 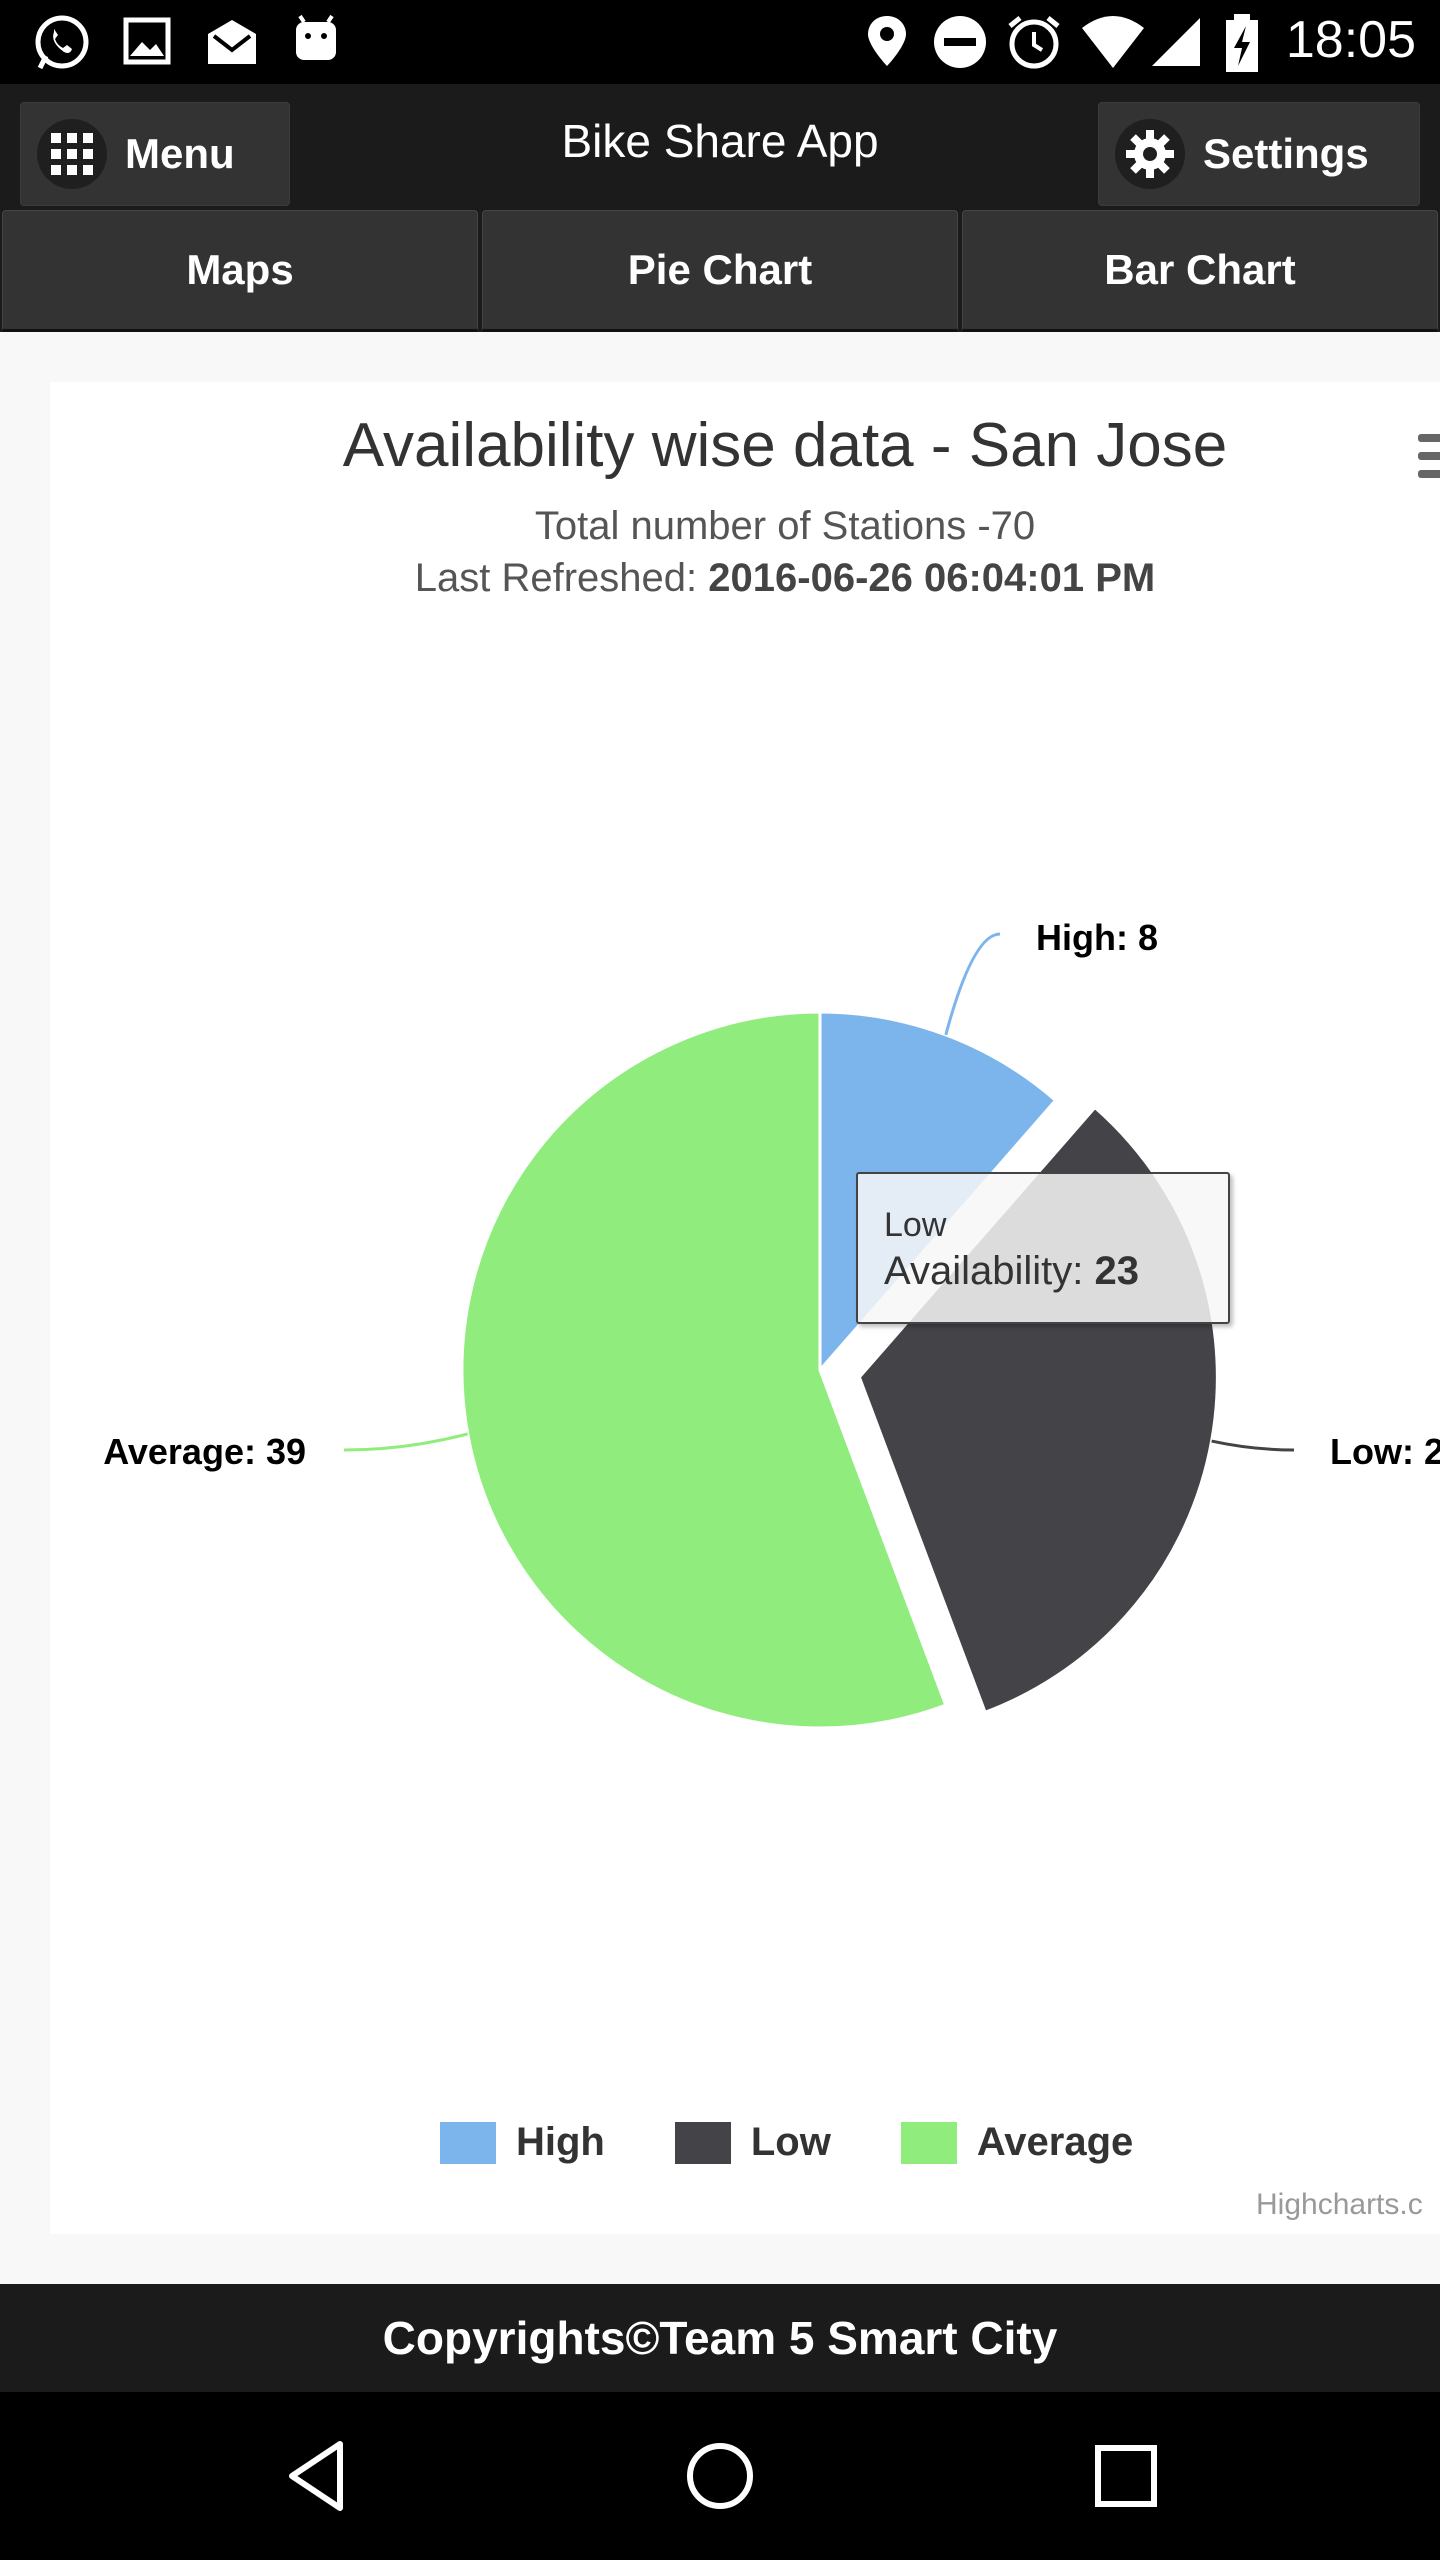 What do you see at coordinates (720, 42) in the screenshot?
I see `status-bar: 18:05` at bounding box center [720, 42].